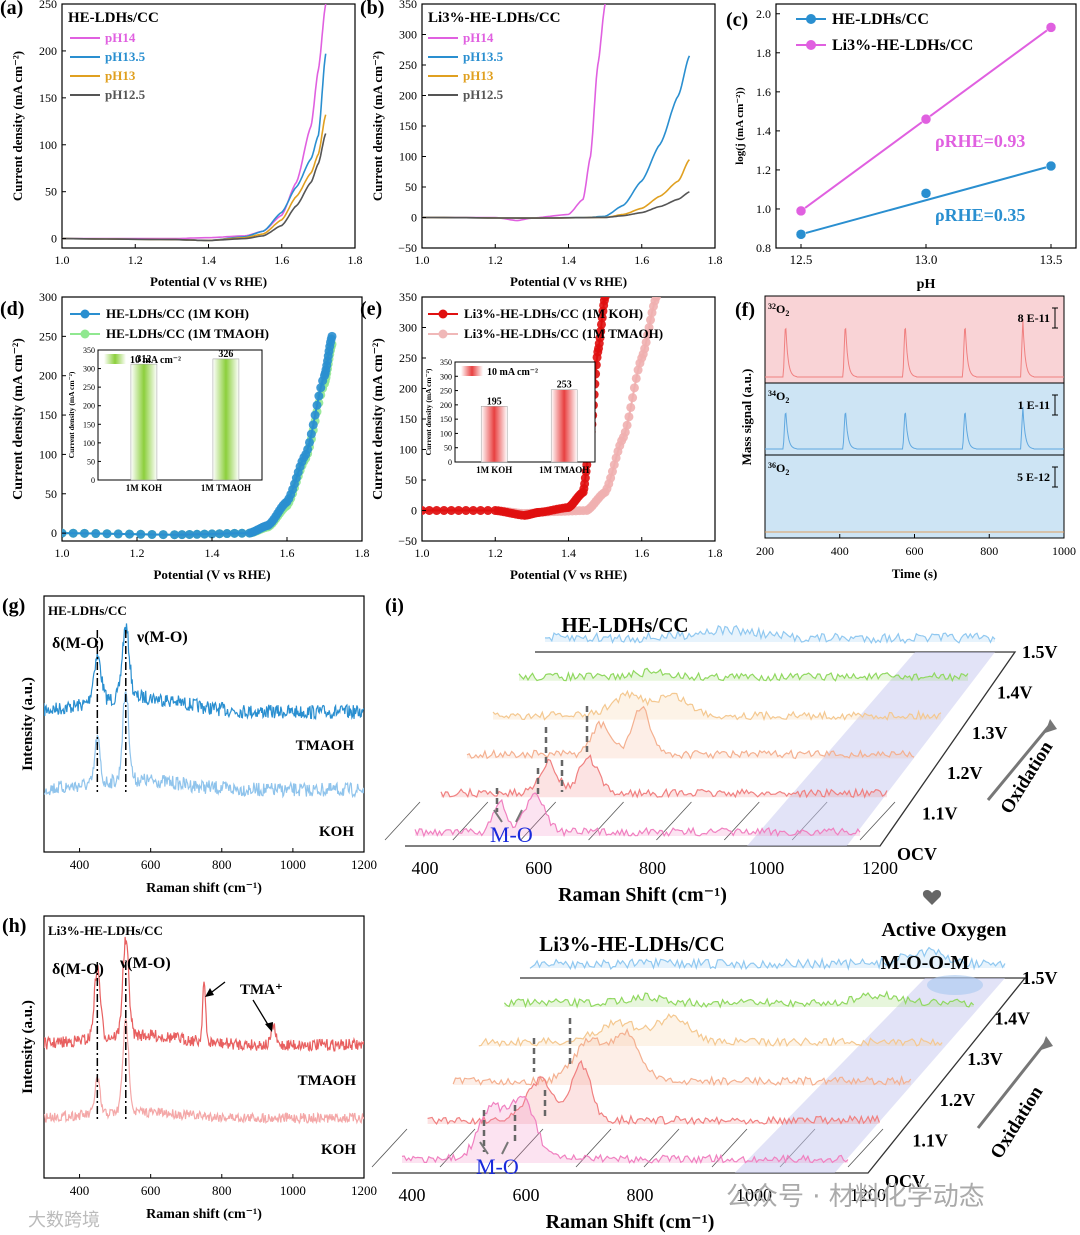 This screenshot has width=1080, height=1235. I want to click on mo-label: M-O, so click(497, 1166).